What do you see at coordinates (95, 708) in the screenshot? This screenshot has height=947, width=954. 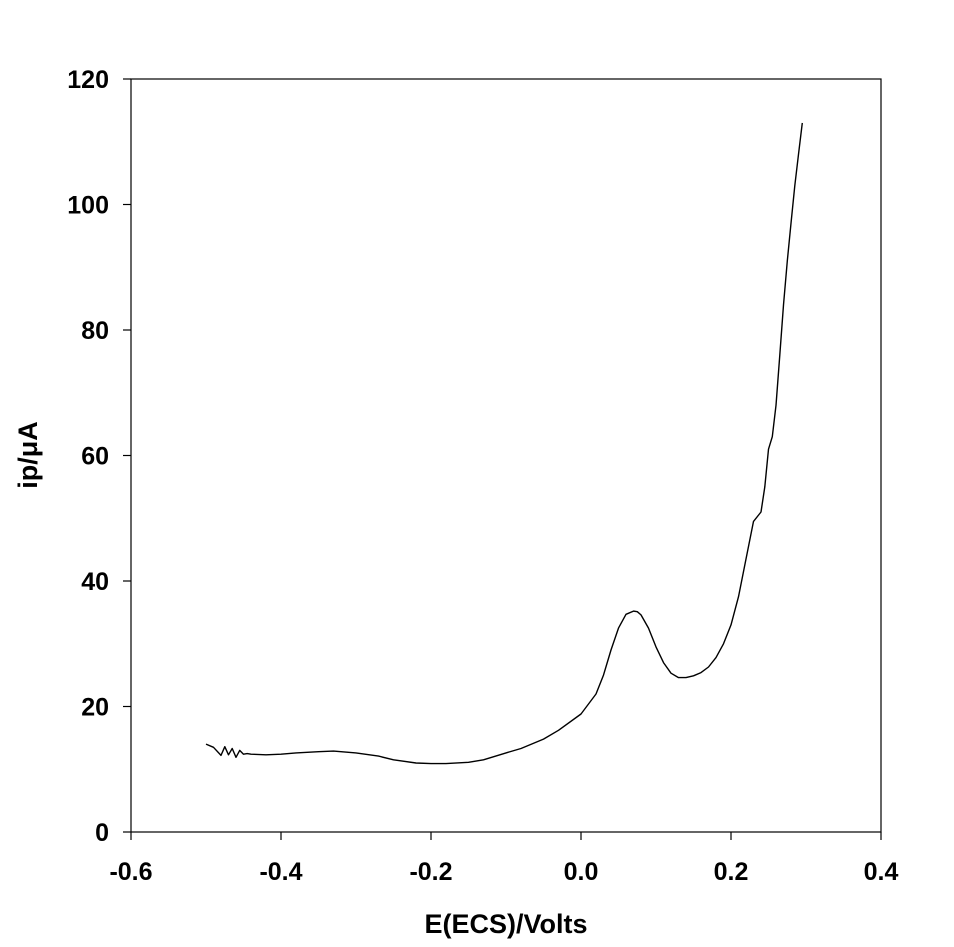 I see `y-tick-label: 20` at bounding box center [95, 708].